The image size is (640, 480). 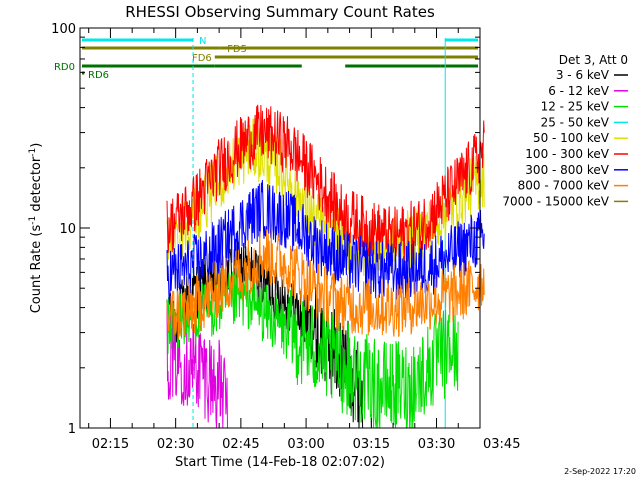 I want to click on y-tick-label: 1, so click(x=72, y=429).